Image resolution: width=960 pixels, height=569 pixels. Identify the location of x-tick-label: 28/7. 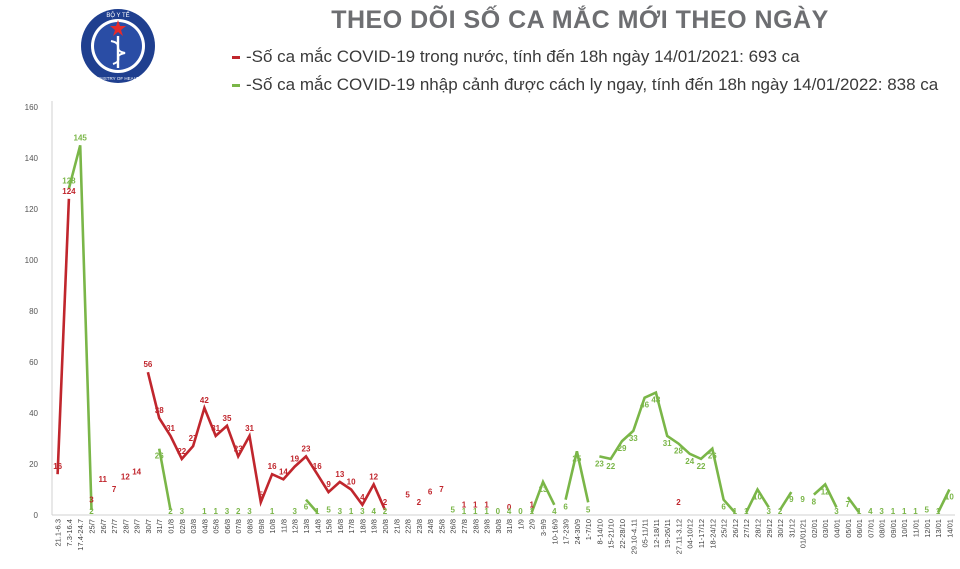
(125, 526).